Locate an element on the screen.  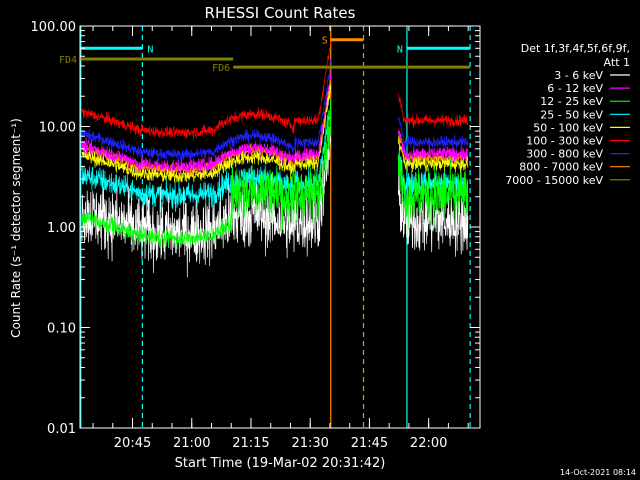
x-tick-label: 21:15 is located at coordinates (250, 443).